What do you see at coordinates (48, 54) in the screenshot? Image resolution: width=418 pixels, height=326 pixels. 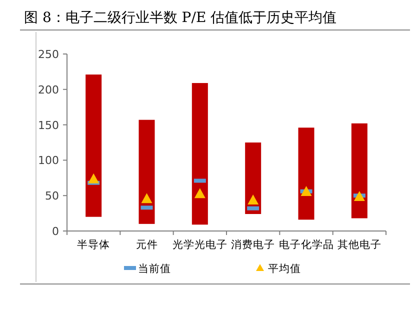 I see `y-tick-label: 250` at bounding box center [48, 54].